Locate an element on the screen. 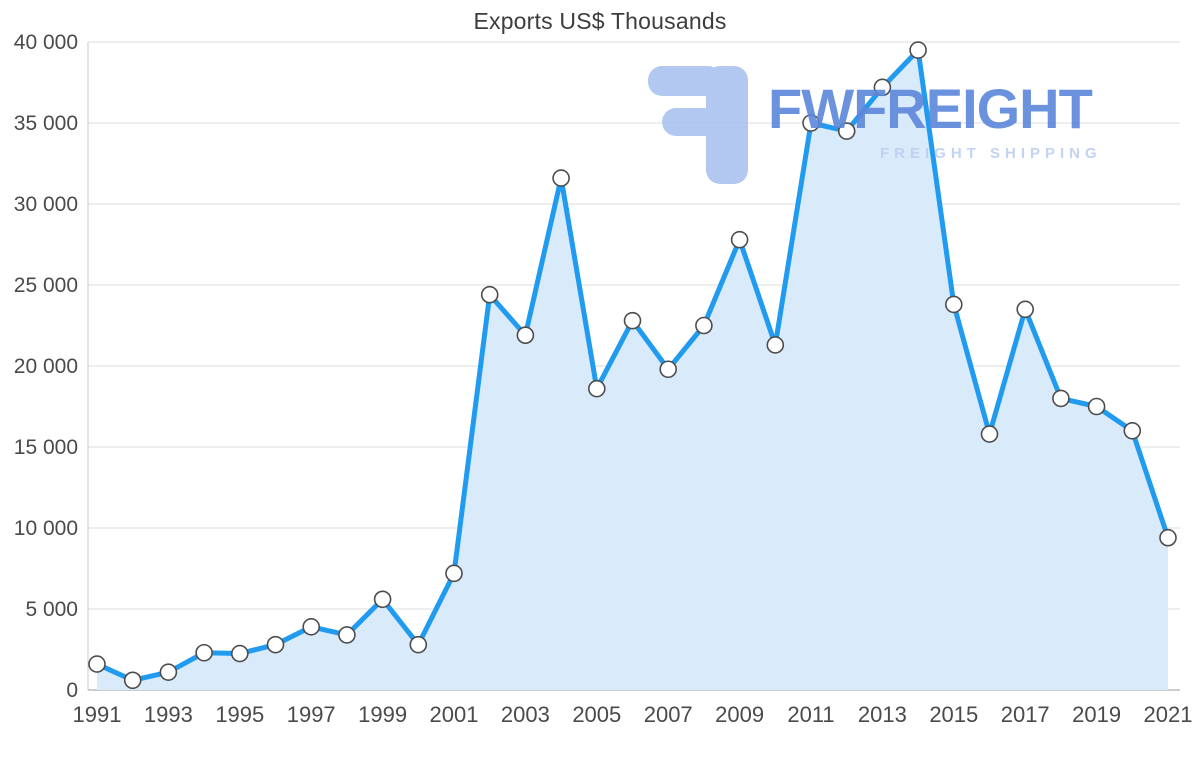 Image resolution: width=1200 pixels, height=763 pixels. x-axis-tick-label: 2009 is located at coordinates (739, 714).